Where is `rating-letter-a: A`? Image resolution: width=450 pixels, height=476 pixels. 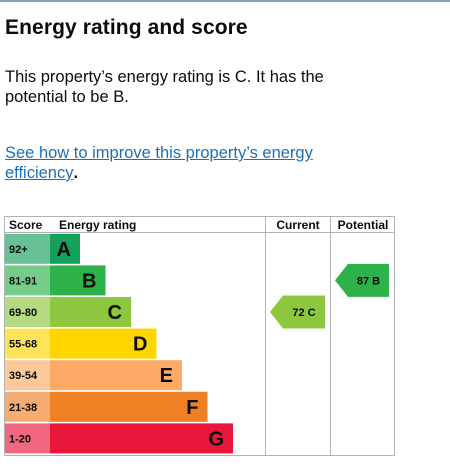 rating-letter-a: A is located at coordinates (64, 250).